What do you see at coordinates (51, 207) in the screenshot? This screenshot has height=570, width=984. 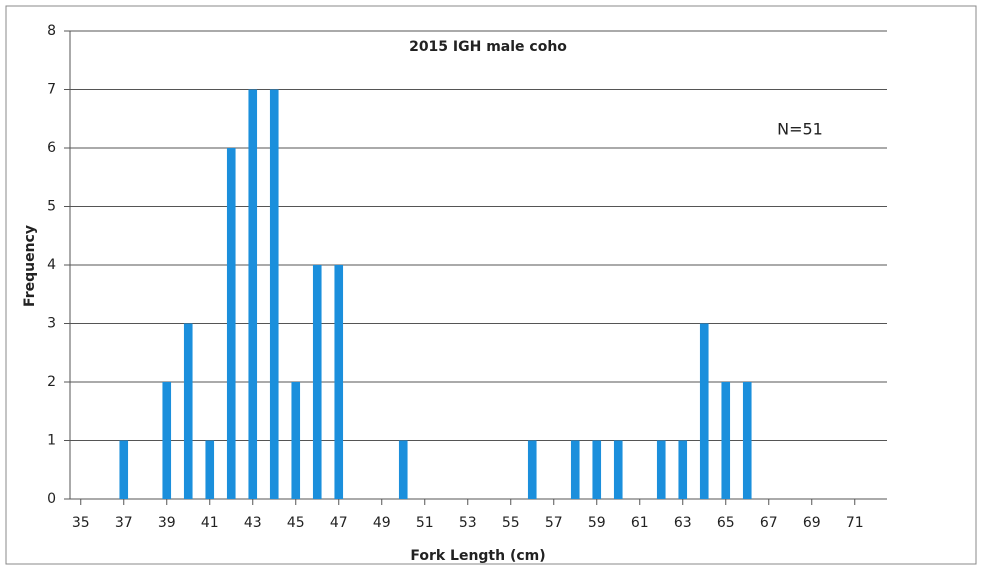 I see `y-tick-label: 5` at bounding box center [51, 207].